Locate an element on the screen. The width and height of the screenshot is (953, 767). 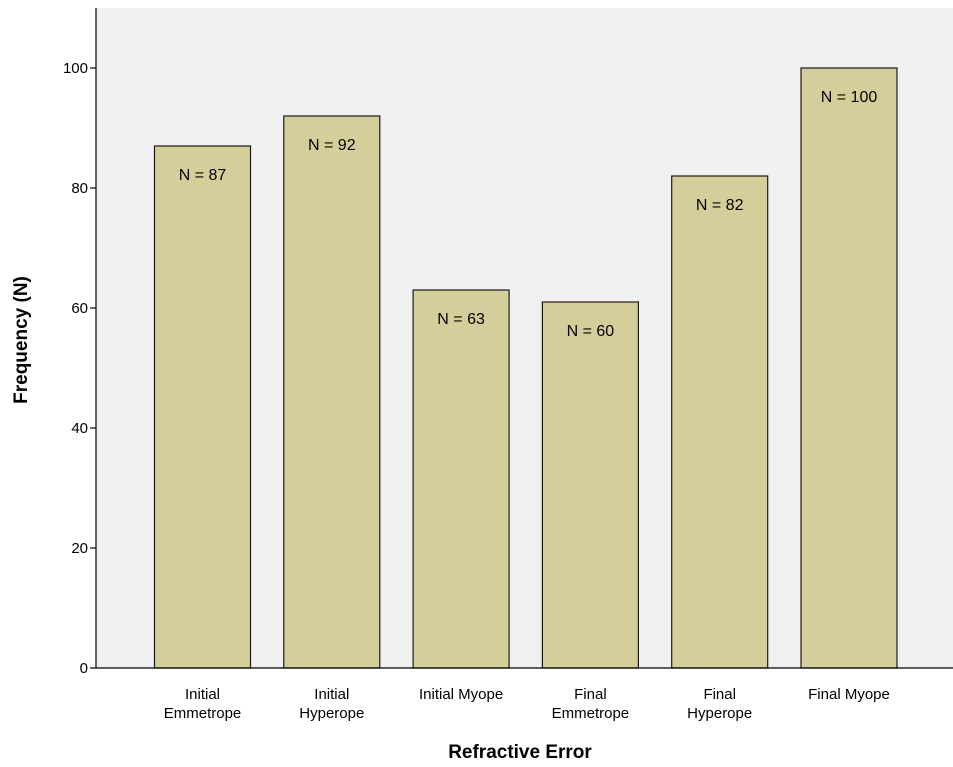
x-axis-title: Refractive Error is located at coordinates (520, 752).